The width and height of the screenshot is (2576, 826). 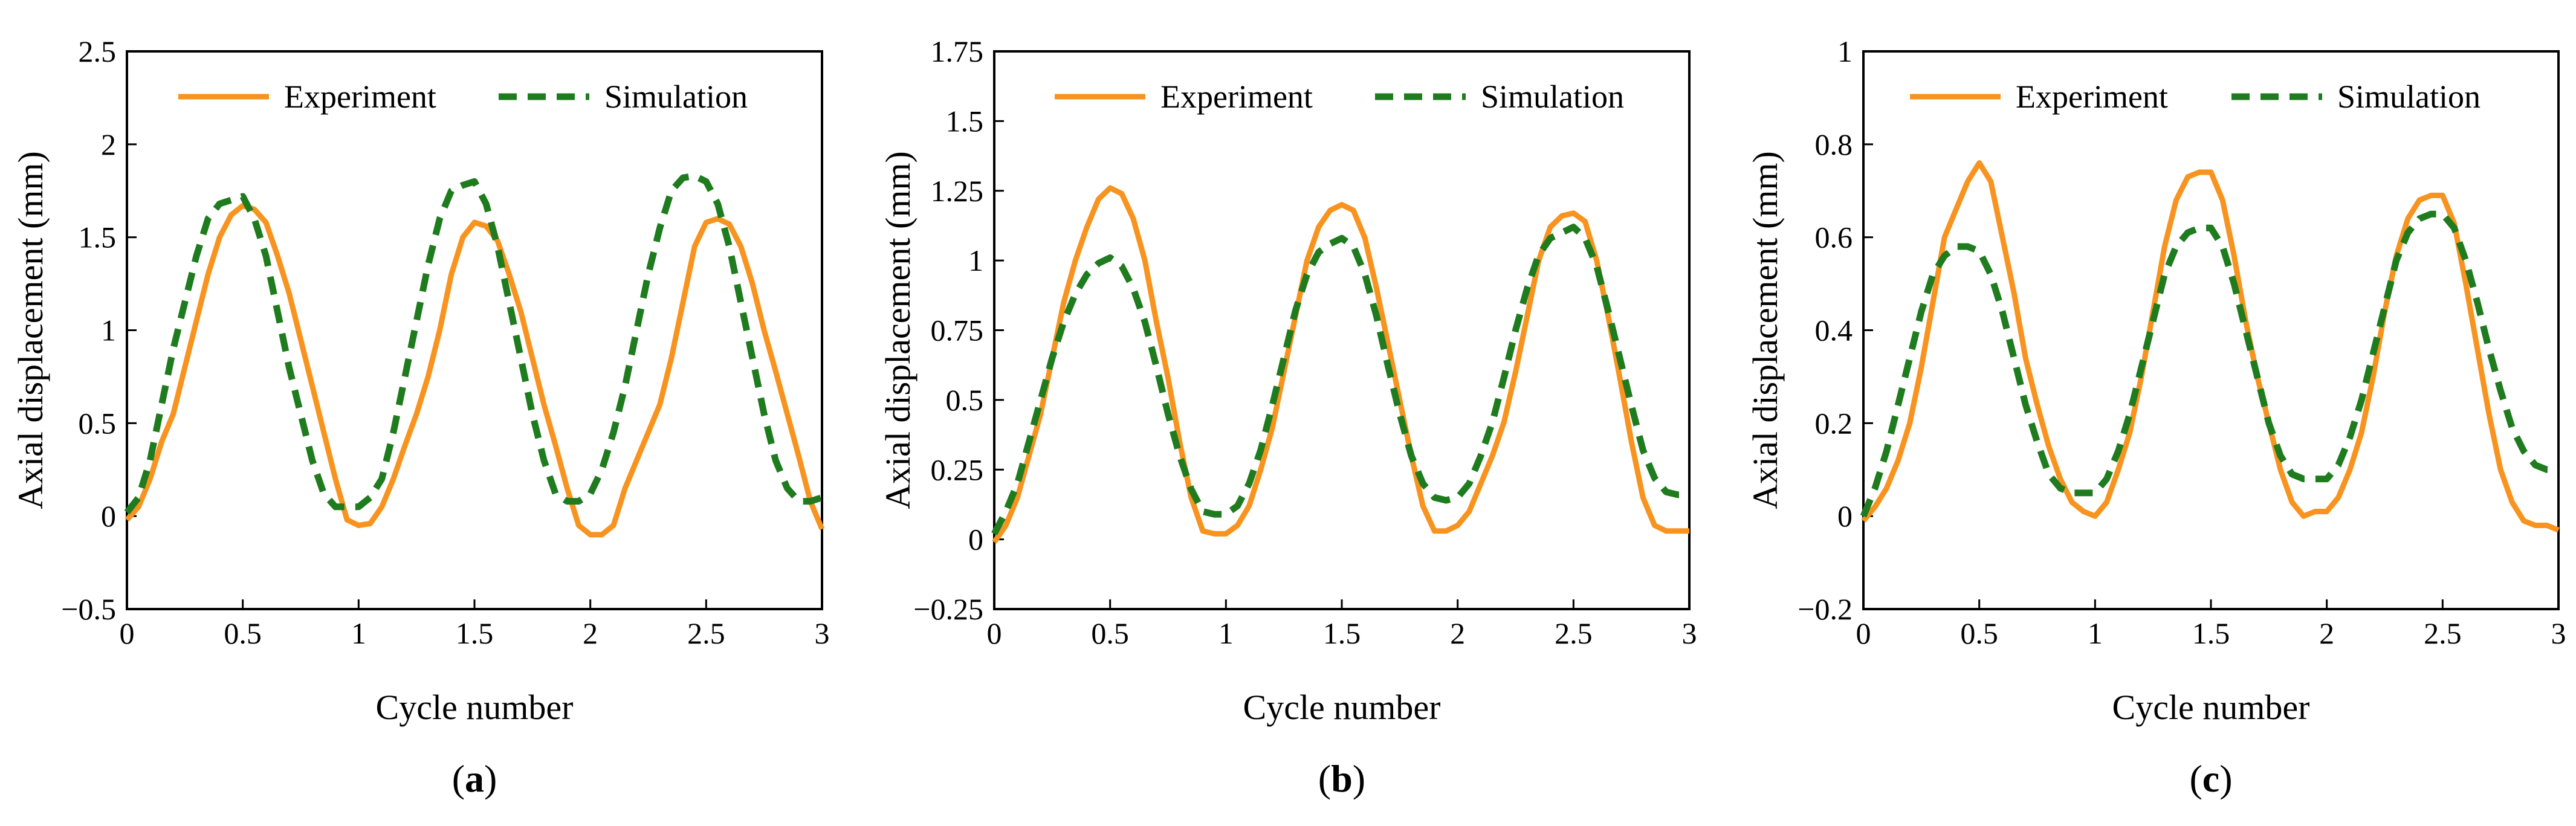 What do you see at coordinates (1834, 238) in the screenshot?
I see `y-tick-label: 0.6` at bounding box center [1834, 238].